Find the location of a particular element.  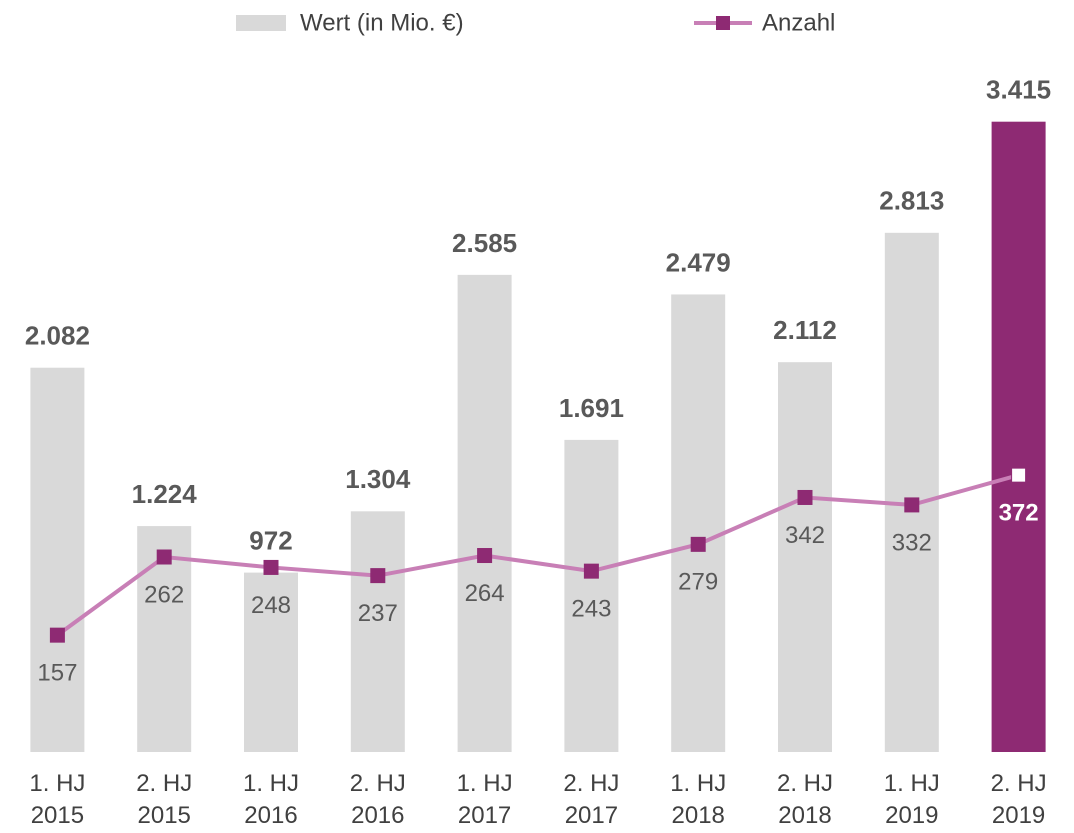

legend-label: Anzahl is located at coordinates (798, 22).